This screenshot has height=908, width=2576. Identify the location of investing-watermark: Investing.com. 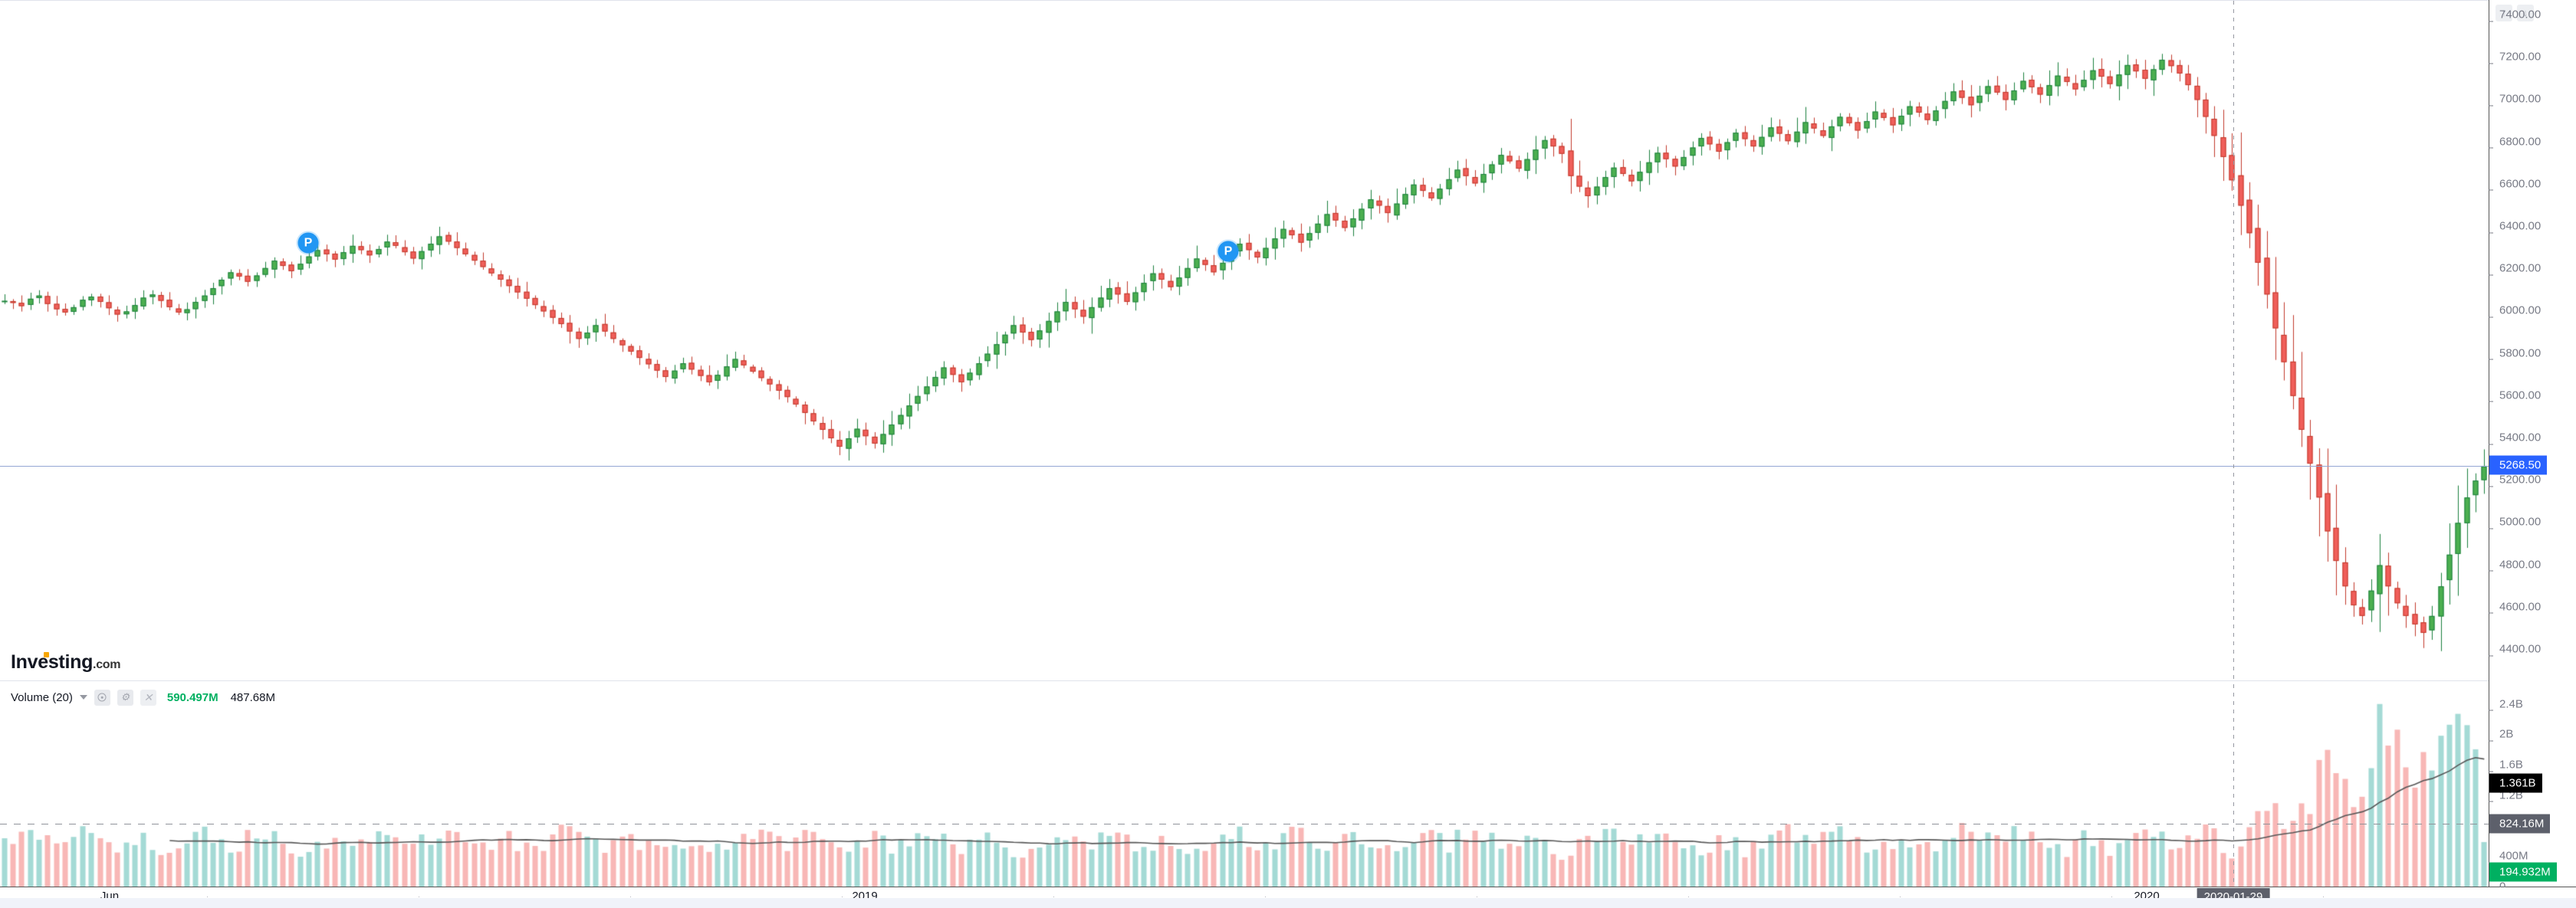
(66, 662).